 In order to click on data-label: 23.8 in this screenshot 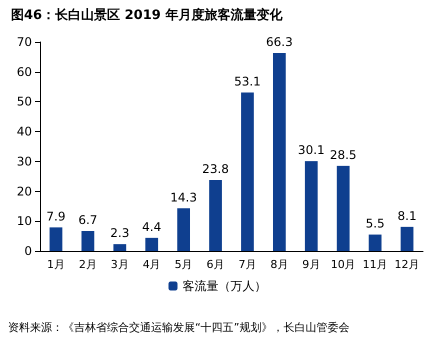, I will do `click(215, 169)`.